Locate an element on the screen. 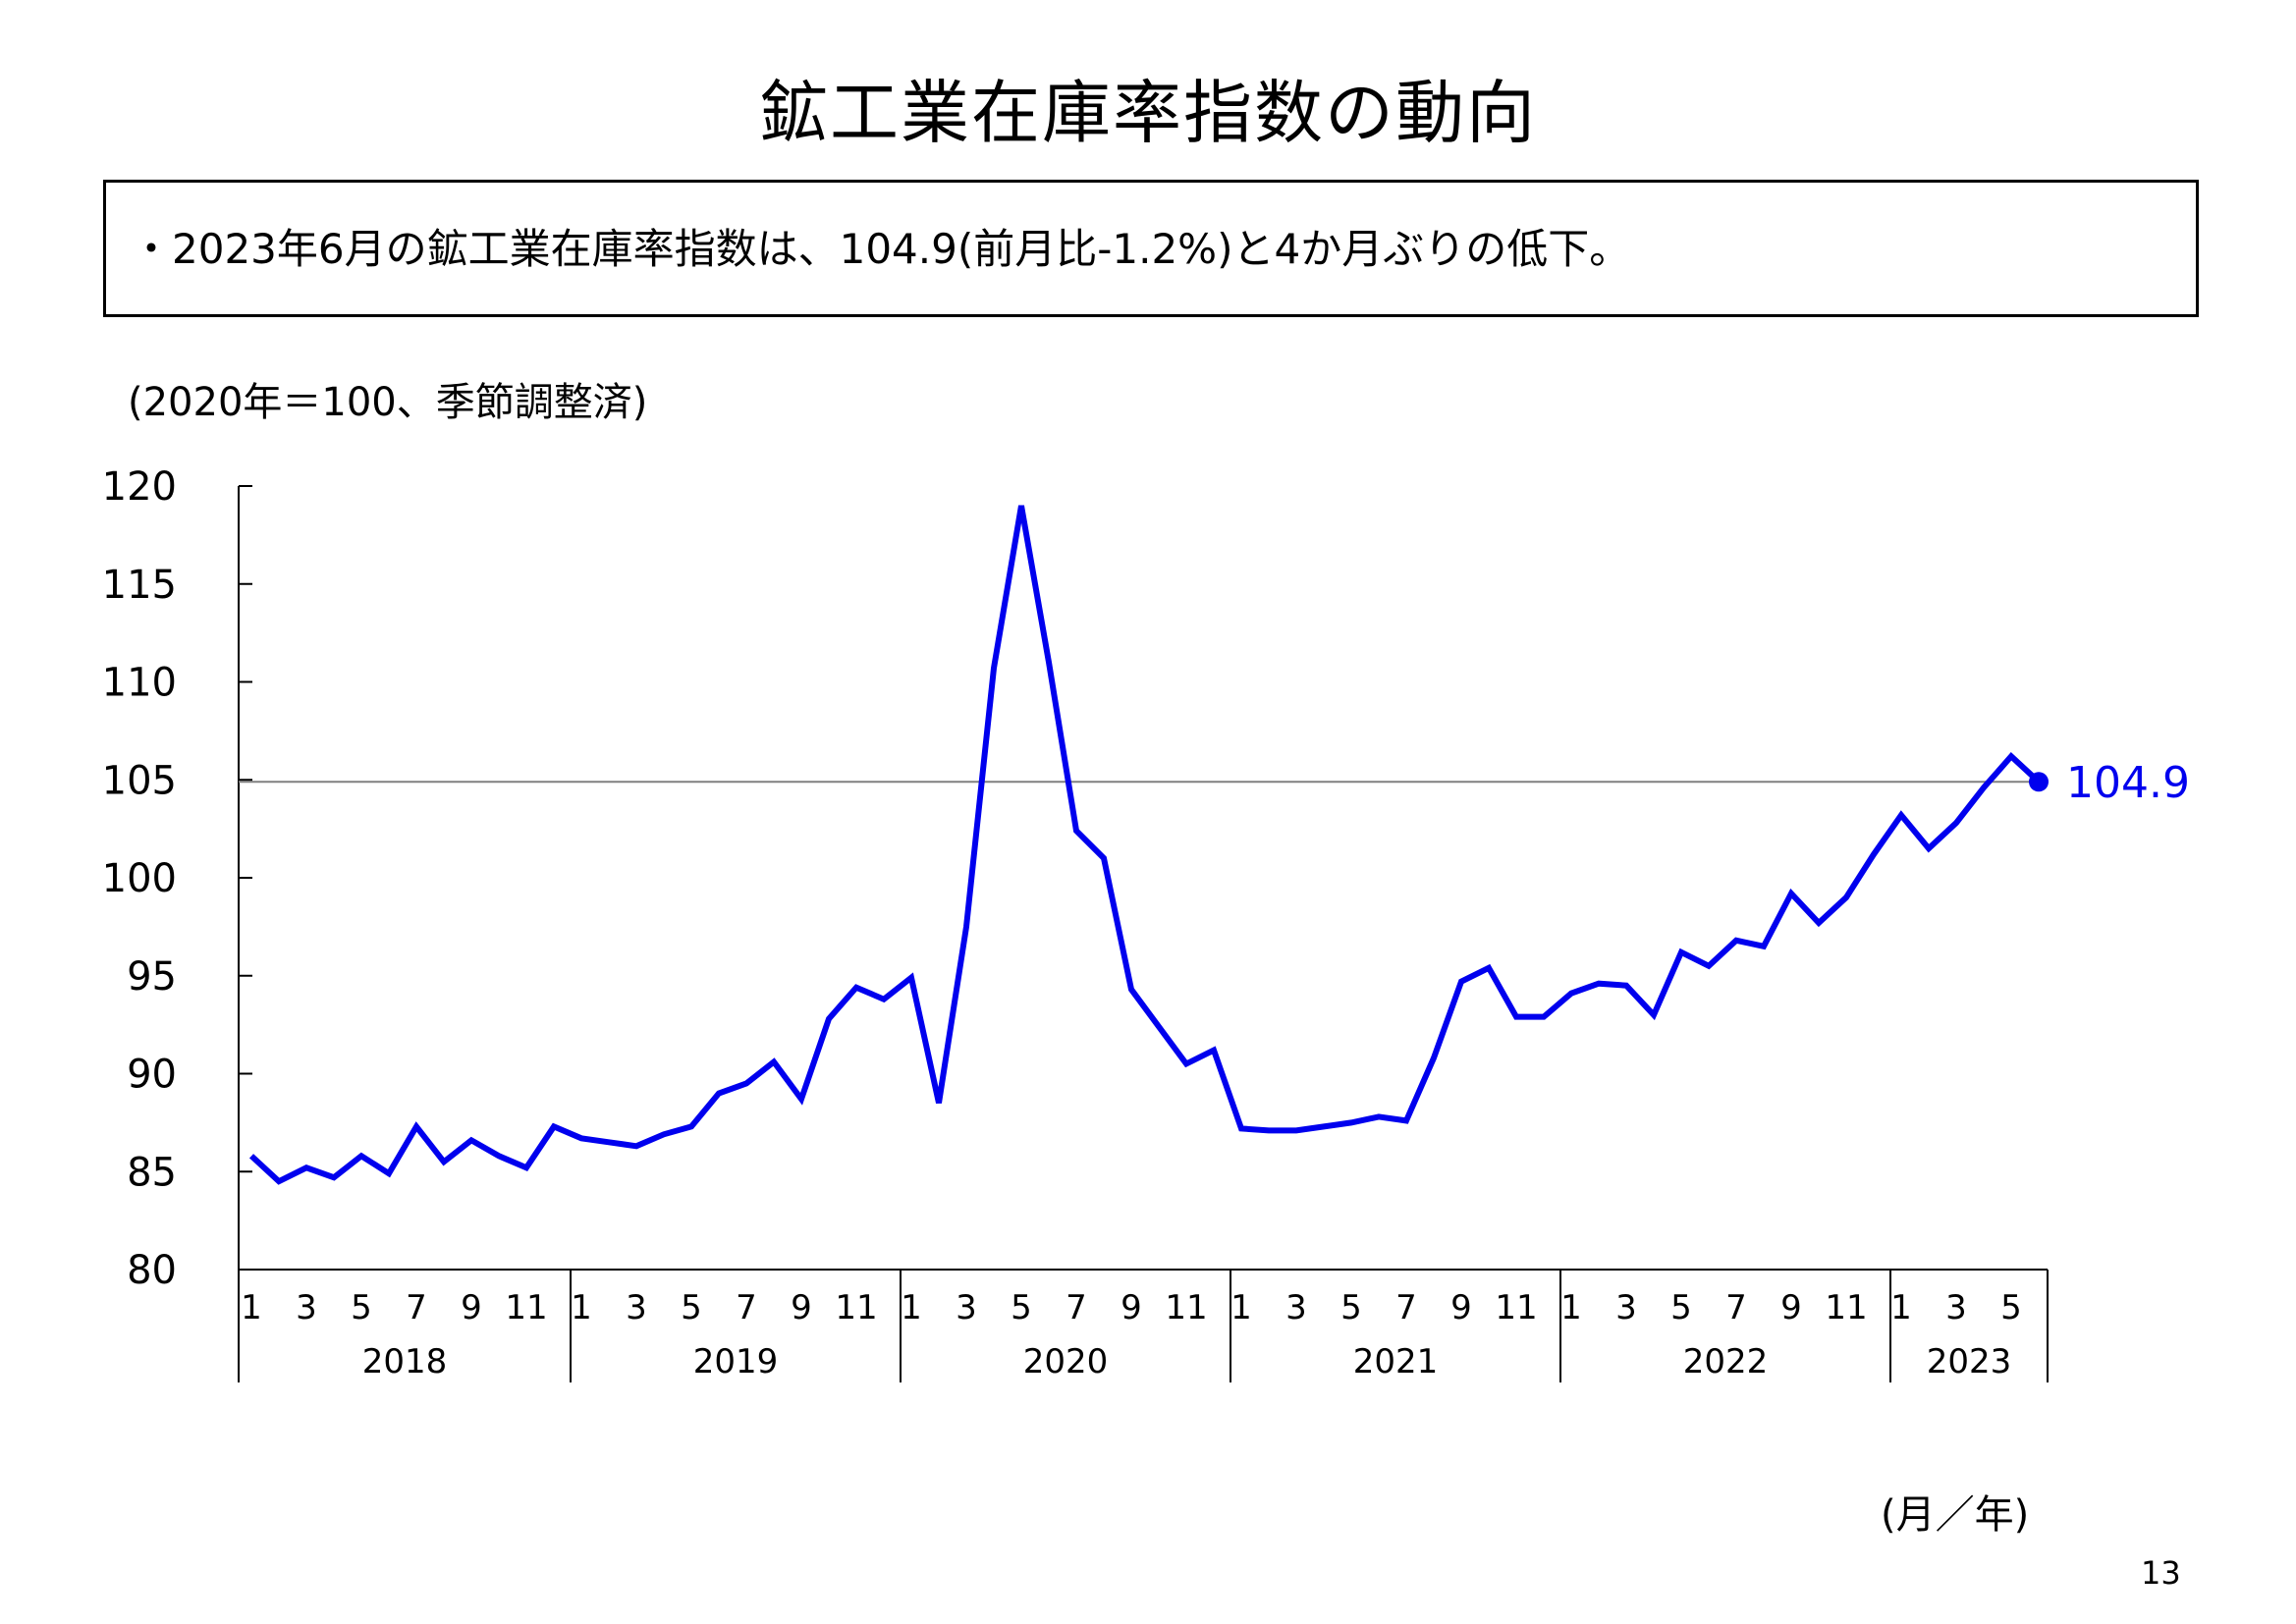 Image resolution: width=2296 pixels, height=1624 pixels. x-tick-label-year: 2020 is located at coordinates (1066, 1361).